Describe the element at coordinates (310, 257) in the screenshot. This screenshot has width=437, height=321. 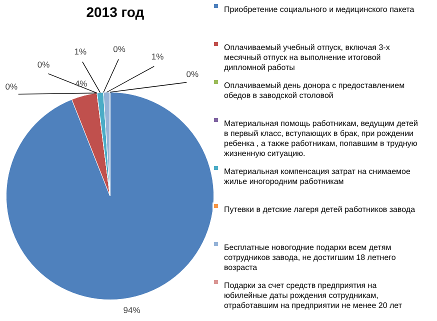
I see `legend-label: Бесплатные новогодние подарки всем детям сотрудников завода, не достигшим 18 летнего возраста` at that location.